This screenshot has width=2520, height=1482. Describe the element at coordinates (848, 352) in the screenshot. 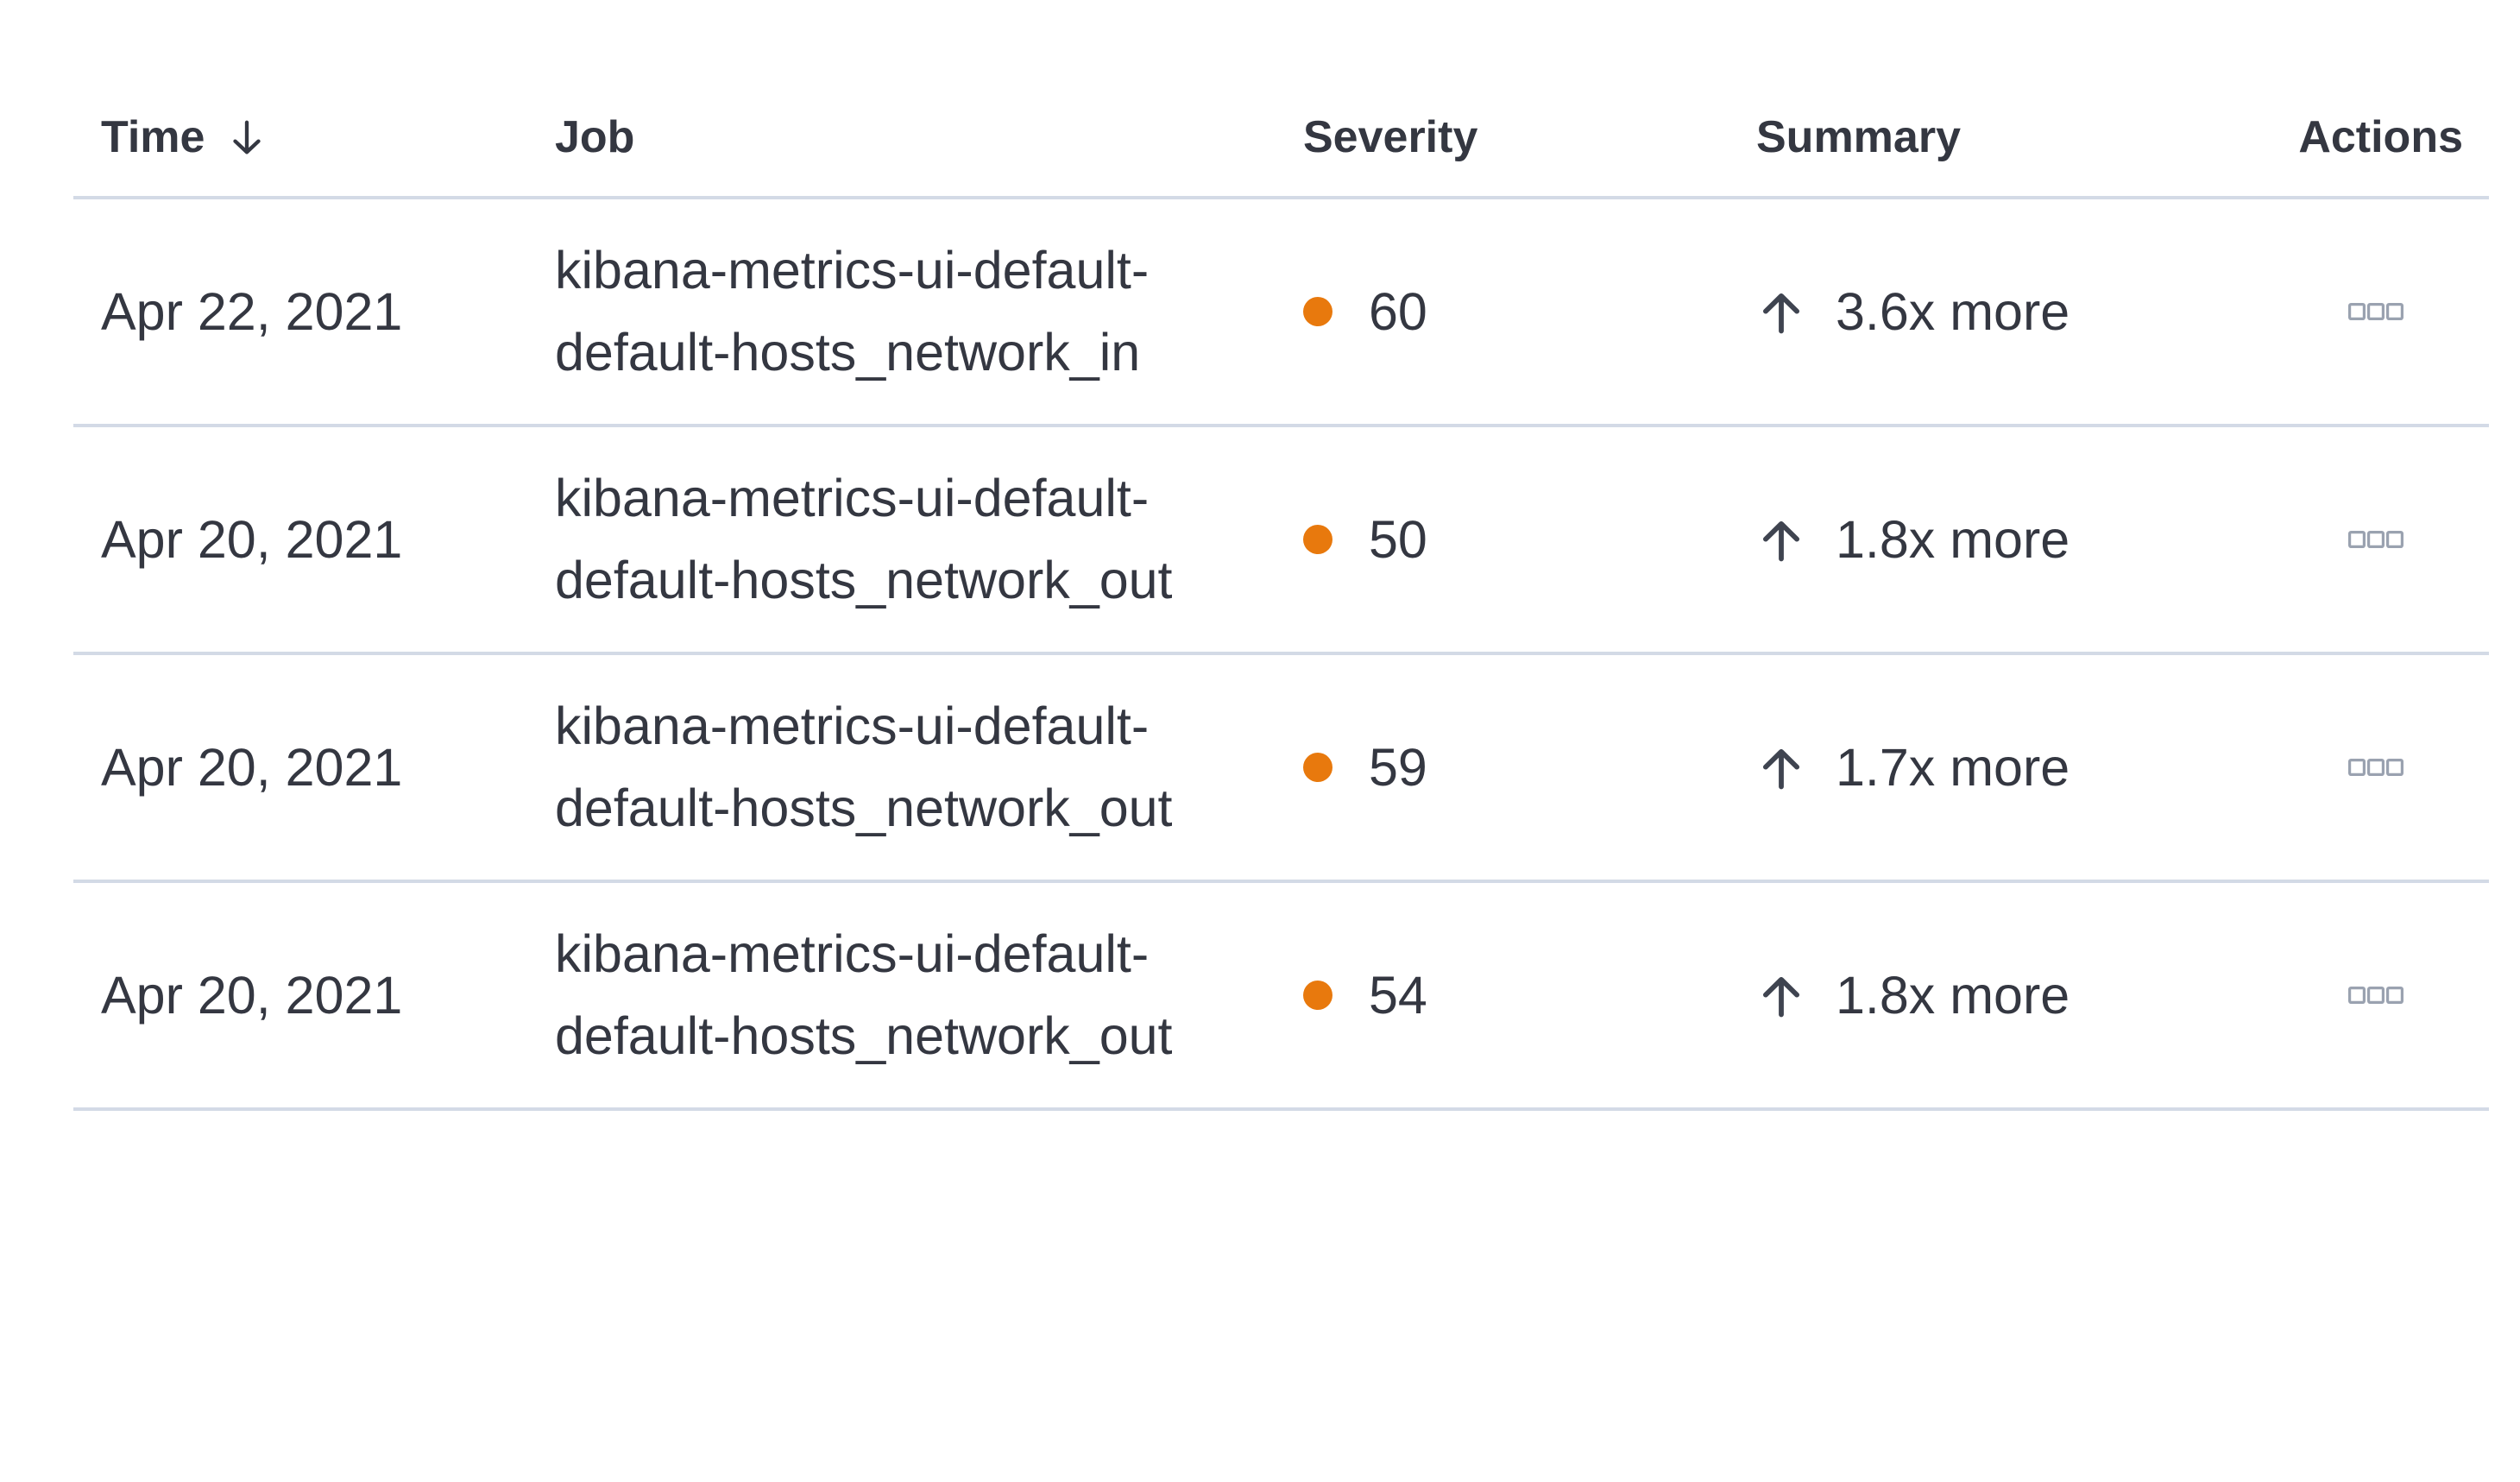

I see `job-name-line-2: default-hosts_network_in` at that location.